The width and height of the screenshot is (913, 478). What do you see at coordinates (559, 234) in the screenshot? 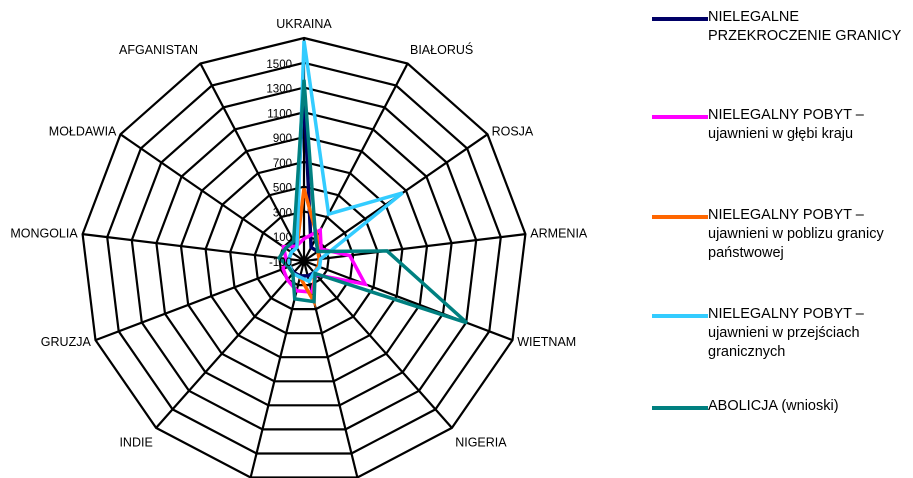
I see `category-label: ARMENIA` at bounding box center [559, 234].